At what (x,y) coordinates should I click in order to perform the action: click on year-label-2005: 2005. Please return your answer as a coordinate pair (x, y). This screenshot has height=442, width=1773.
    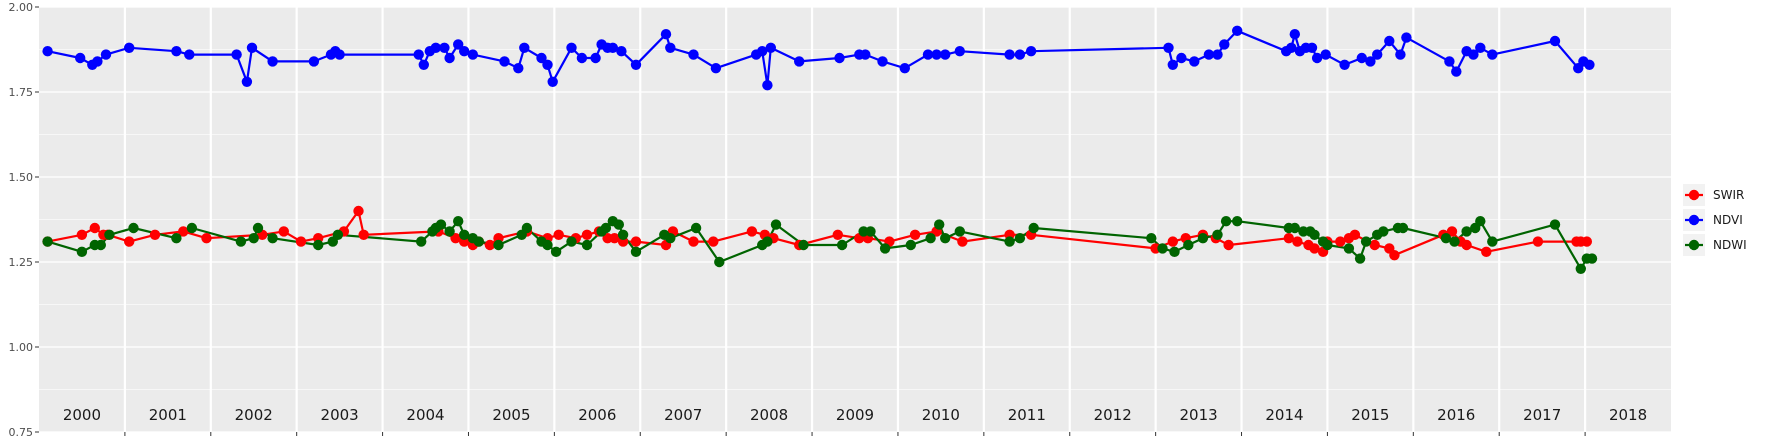
    Looking at the image, I should click on (511, 415).